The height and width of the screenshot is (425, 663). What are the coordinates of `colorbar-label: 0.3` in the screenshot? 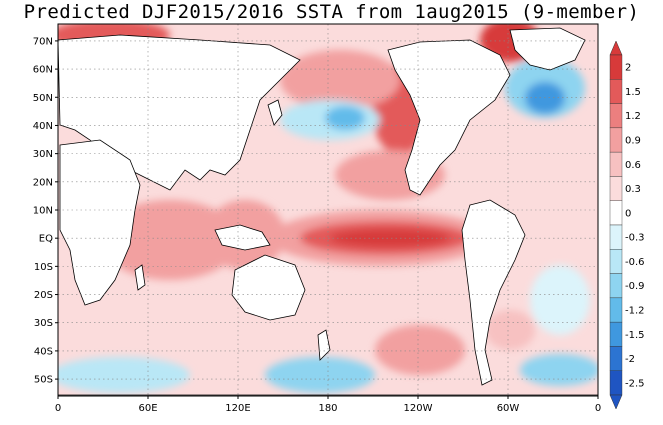 It's located at (633, 189).